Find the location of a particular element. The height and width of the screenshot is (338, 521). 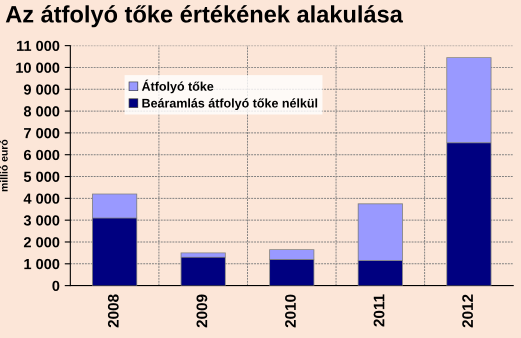

y-tick-label: 7 000 is located at coordinates (42, 133).